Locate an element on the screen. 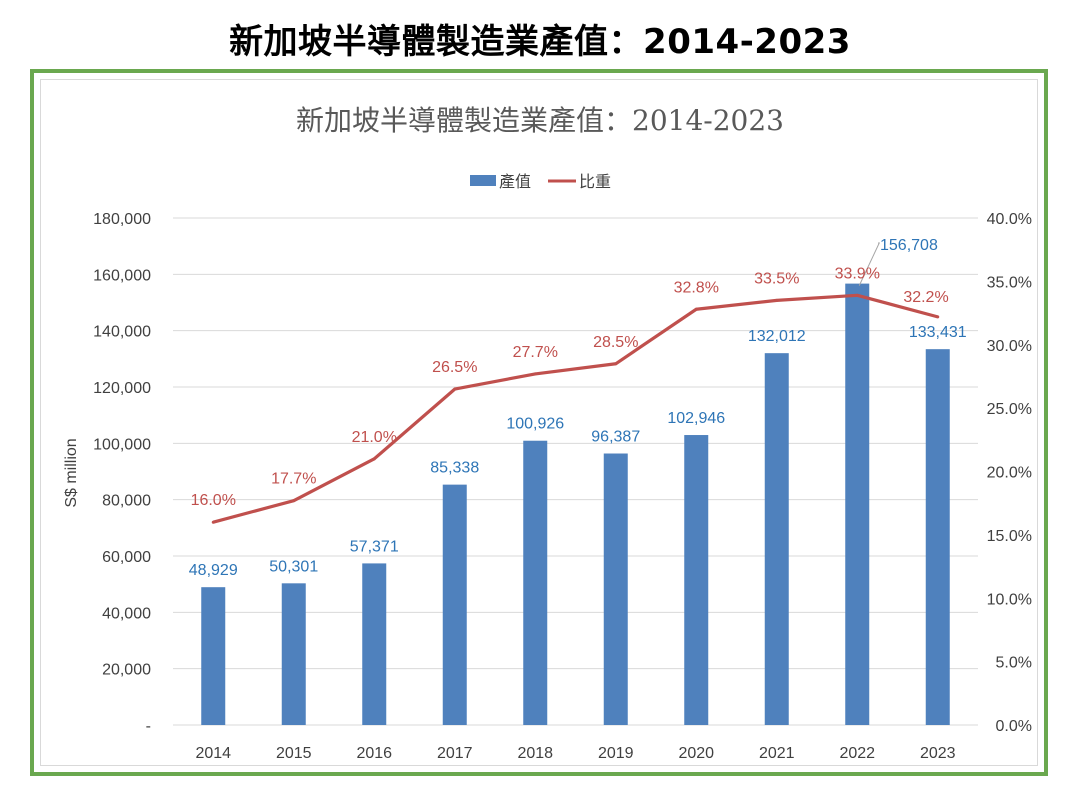 Image resolution: width=1080 pixels, height=808 pixels. line-data-label: 27.7% is located at coordinates (535, 352).